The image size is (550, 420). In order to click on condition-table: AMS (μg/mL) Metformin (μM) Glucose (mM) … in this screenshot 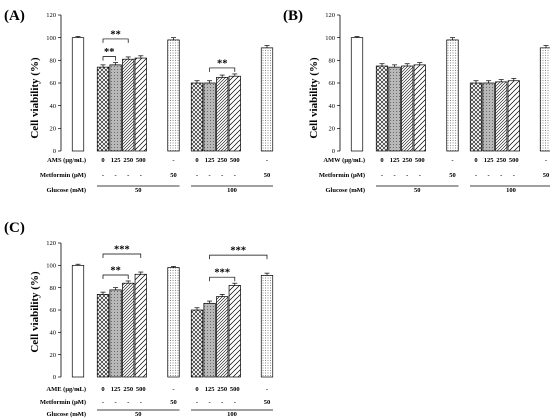, I will do `click(156, 175)`.